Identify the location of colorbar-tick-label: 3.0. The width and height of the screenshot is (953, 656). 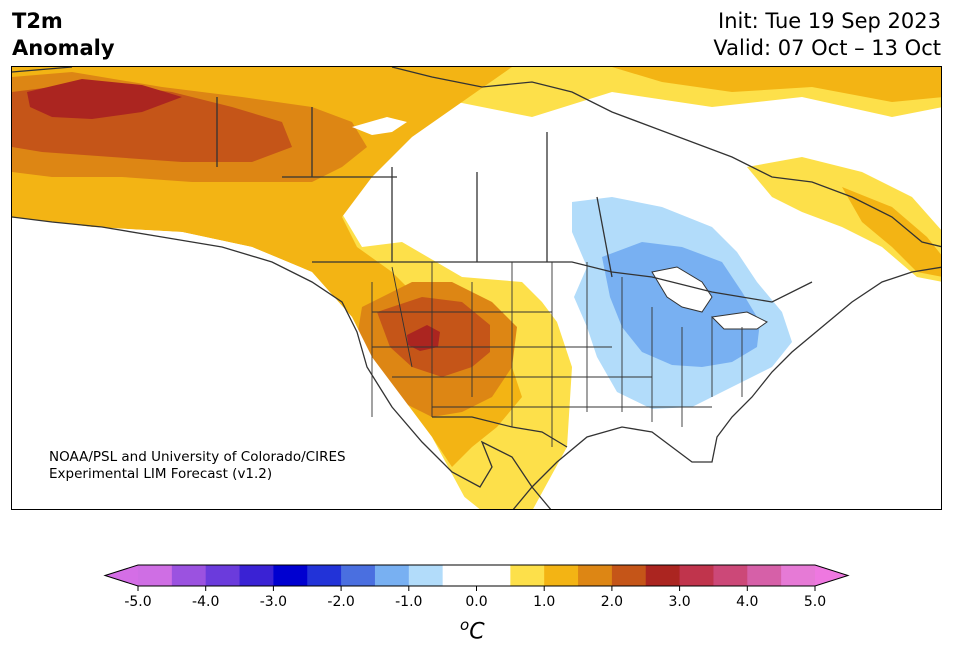
(679, 602).